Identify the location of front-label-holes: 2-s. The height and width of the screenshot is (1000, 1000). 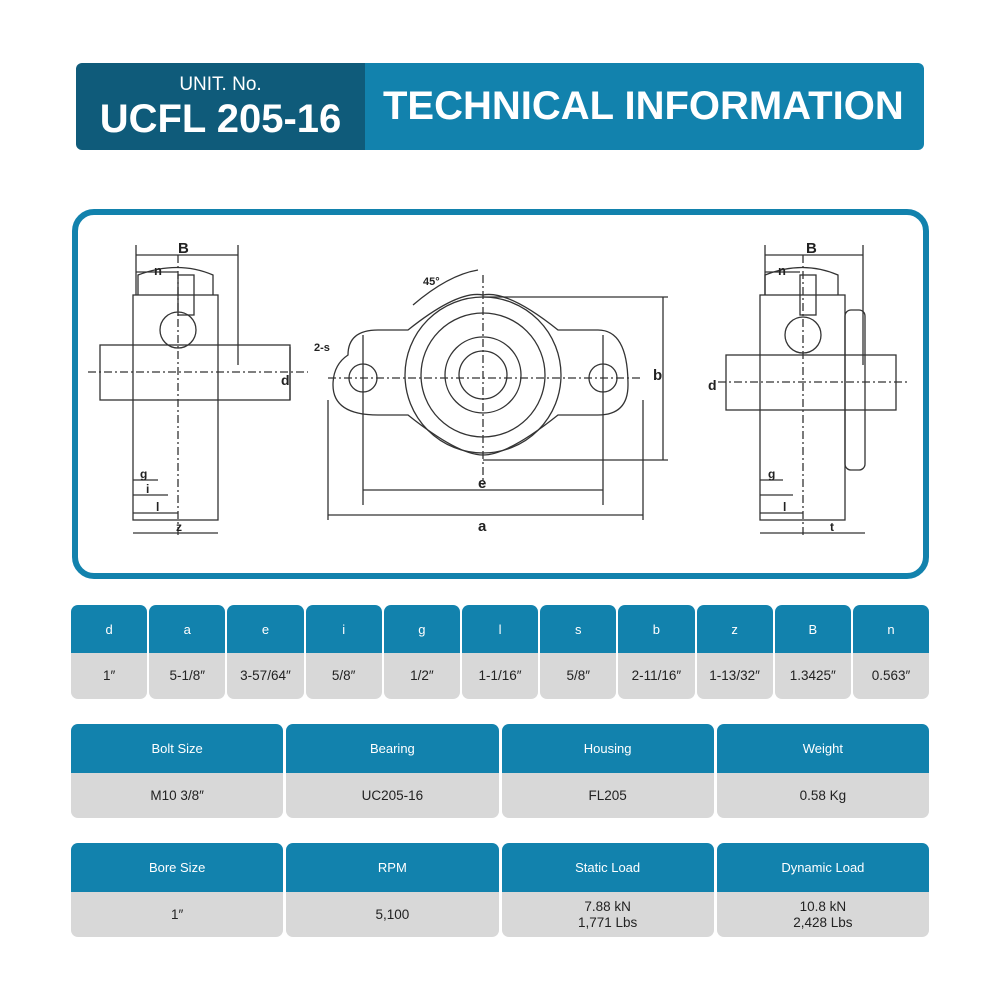
(322, 348).